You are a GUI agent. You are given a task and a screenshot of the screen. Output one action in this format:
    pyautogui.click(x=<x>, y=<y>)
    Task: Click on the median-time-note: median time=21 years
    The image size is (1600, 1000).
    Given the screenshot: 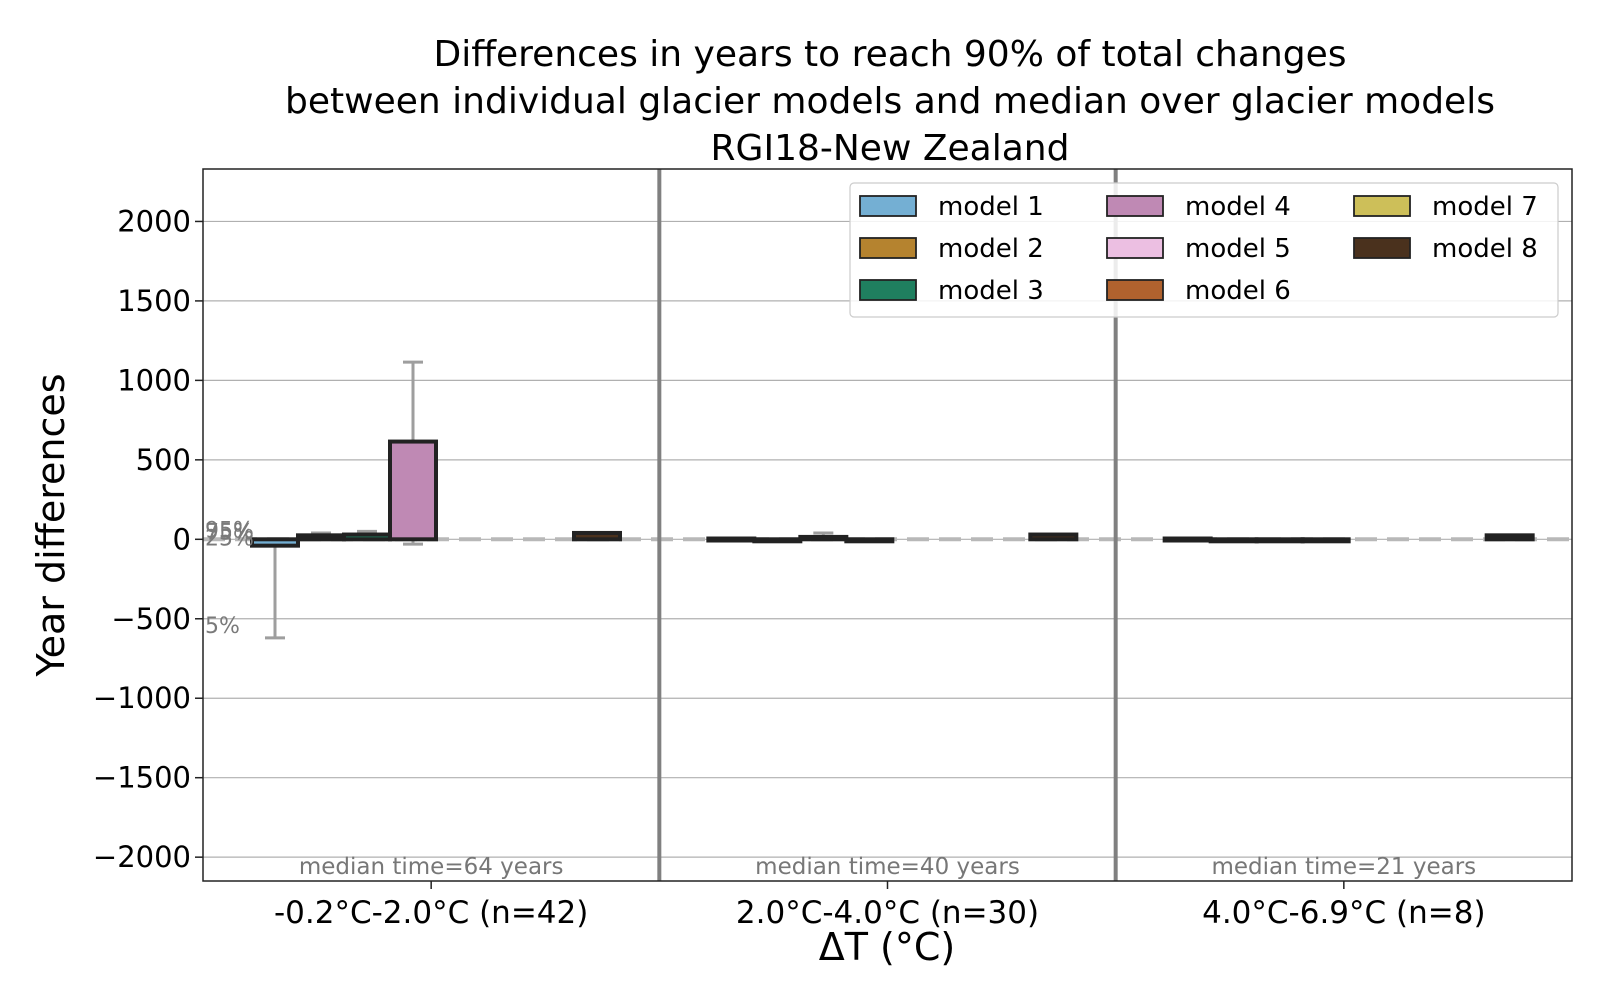 What is the action you would take?
    pyautogui.click(x=1344, y=867)
    